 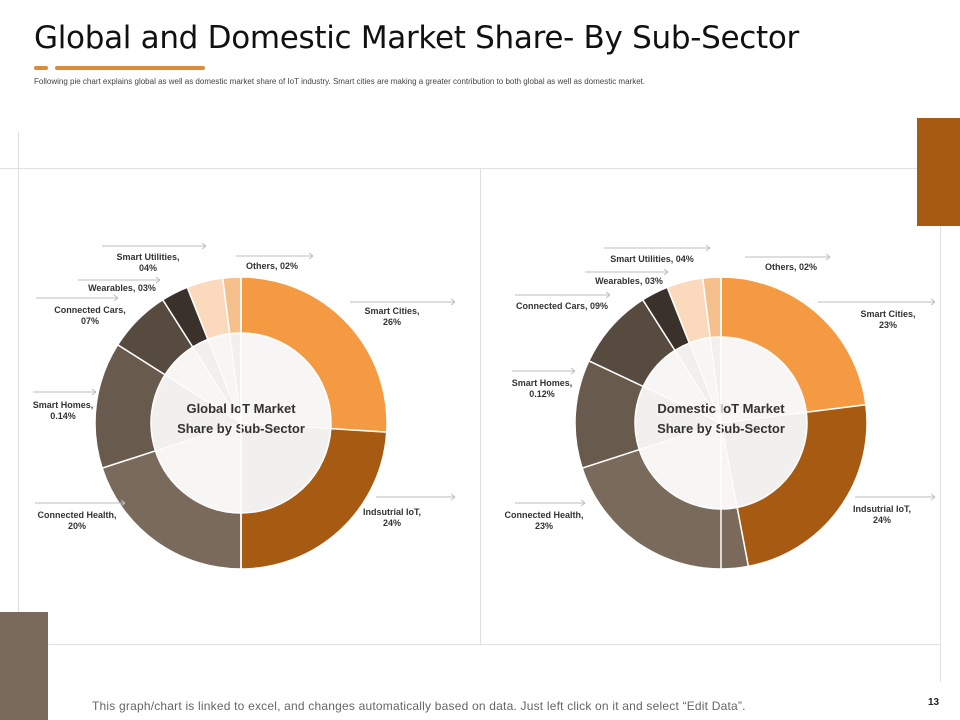 What do you see at coordinates (542, 394) in the screenshot?
I see `slice-label-smart-homes-line-2: 0.12%` at bounding box center [542, 394].